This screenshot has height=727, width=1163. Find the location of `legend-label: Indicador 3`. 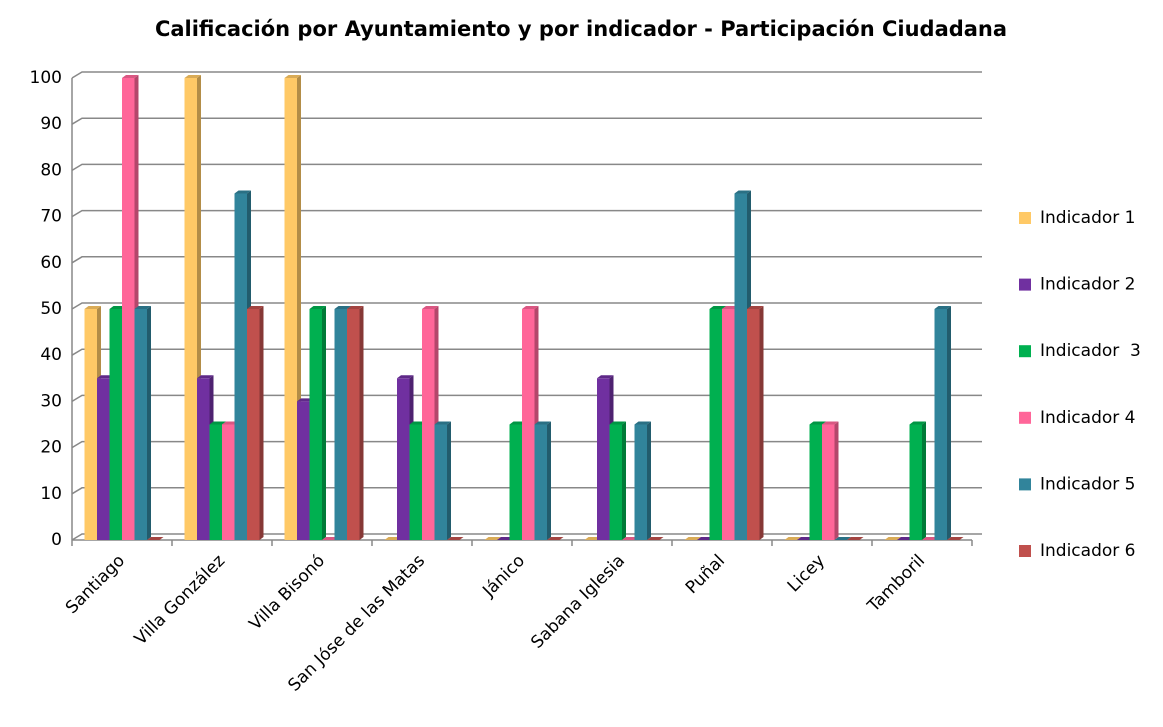

legend-label: Indicador 3 is located at coordinates (1090, 351).